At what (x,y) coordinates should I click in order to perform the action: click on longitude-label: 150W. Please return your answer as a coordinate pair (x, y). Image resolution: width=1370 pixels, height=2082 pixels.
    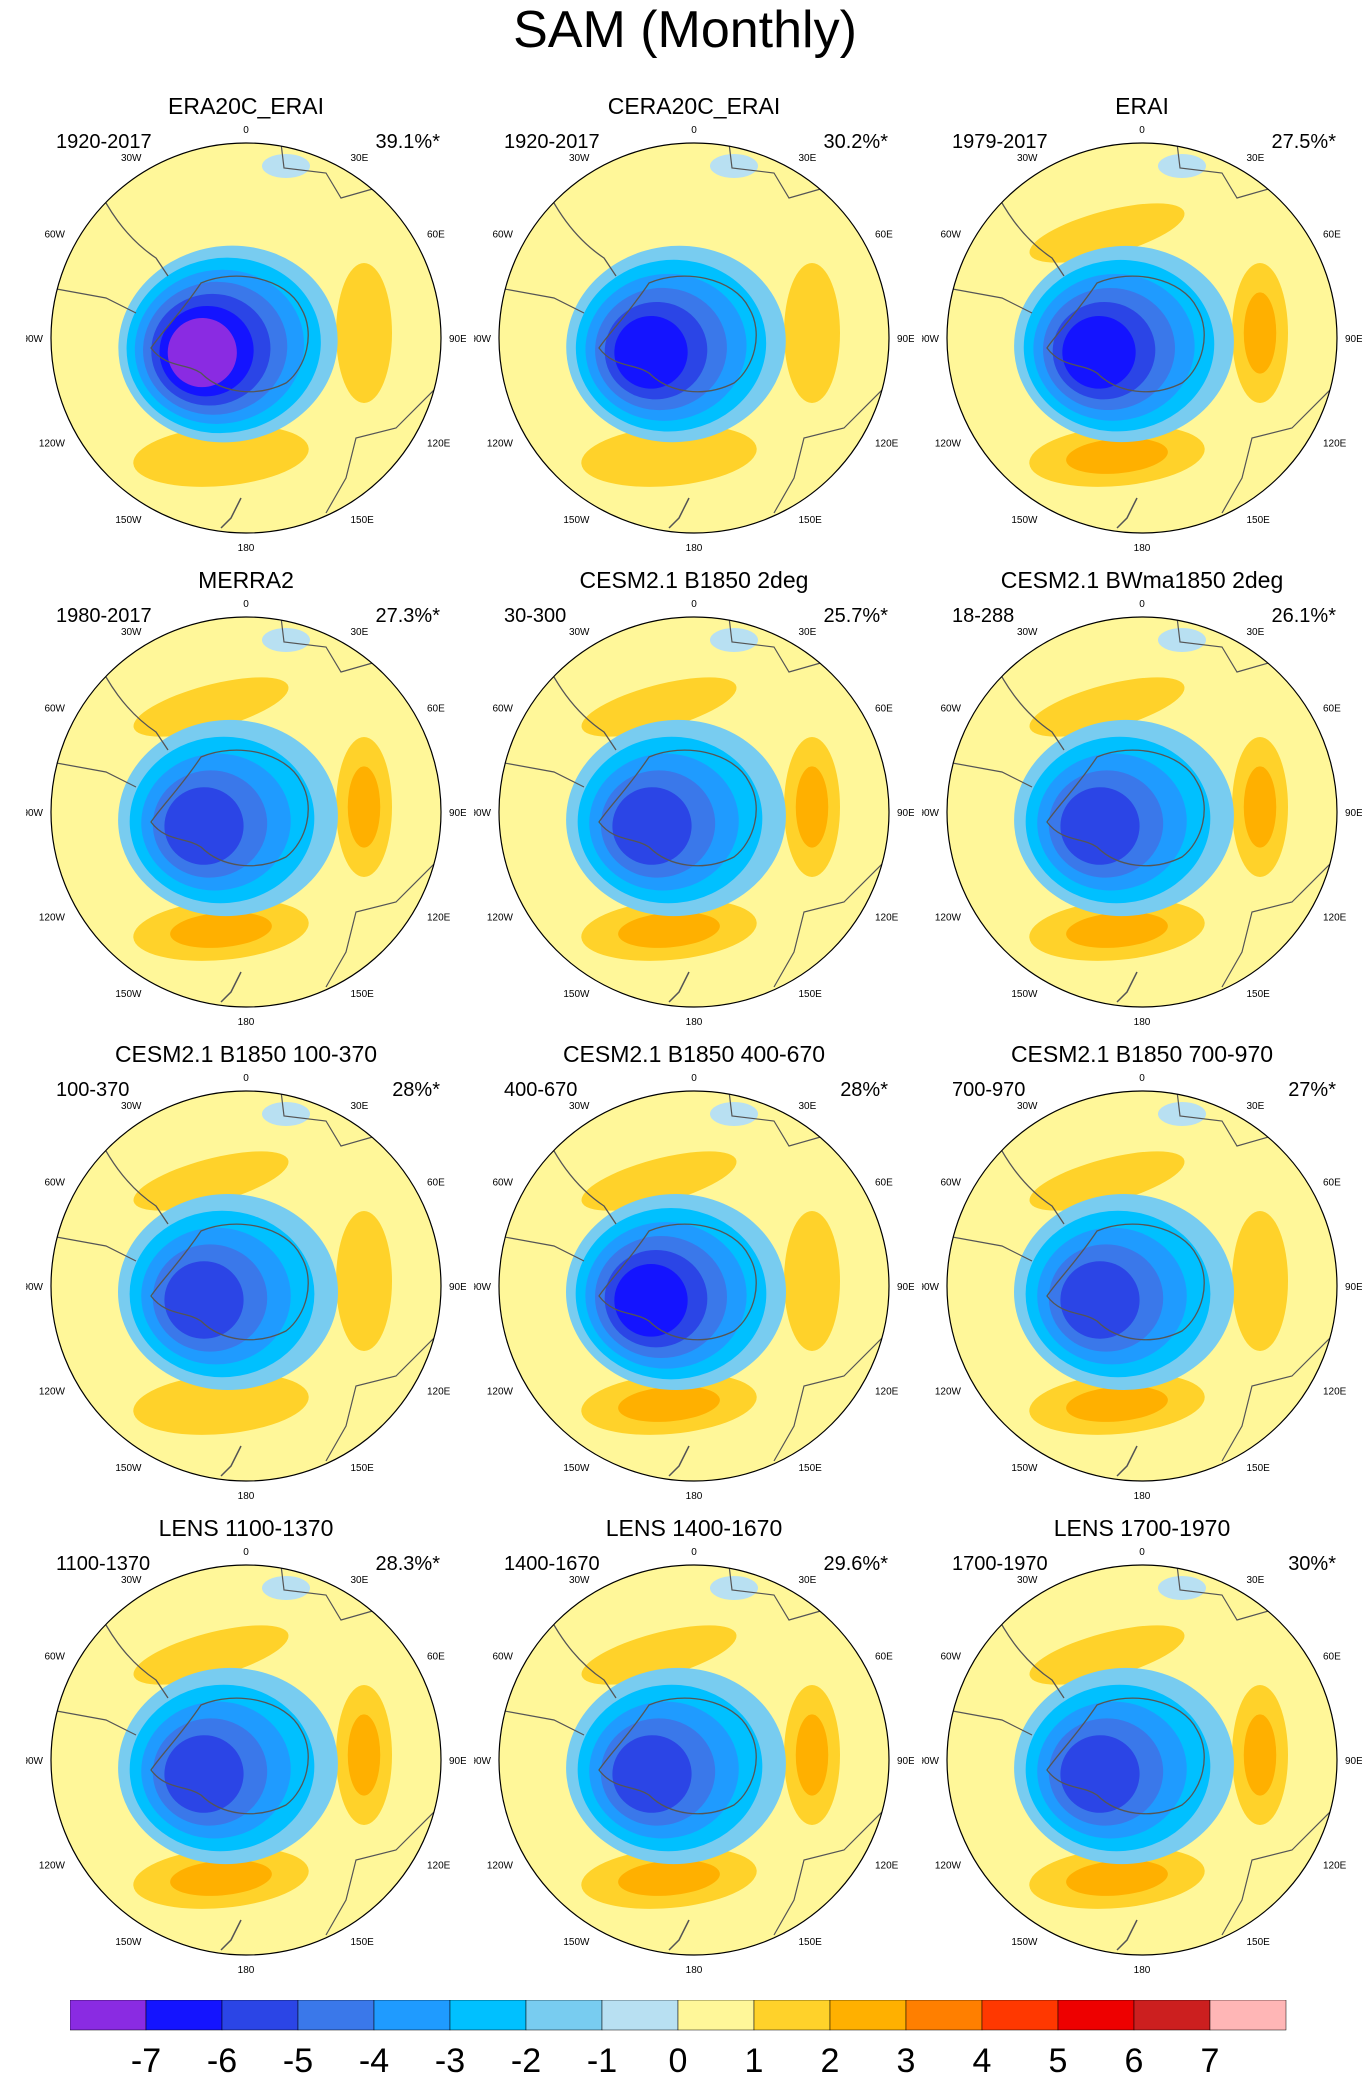
    Looking at the image, I should click on (128, 994).